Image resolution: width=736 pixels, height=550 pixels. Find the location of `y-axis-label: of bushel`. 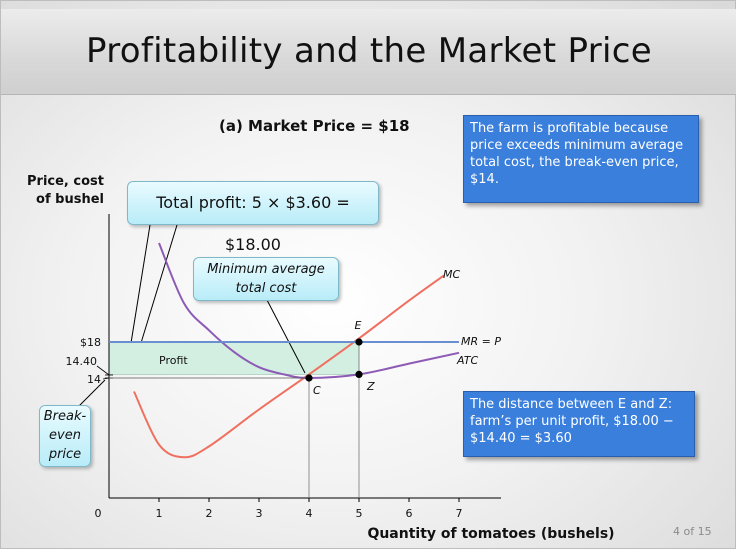

y-axis-label: of bushel is located at coordinates (70, 199).